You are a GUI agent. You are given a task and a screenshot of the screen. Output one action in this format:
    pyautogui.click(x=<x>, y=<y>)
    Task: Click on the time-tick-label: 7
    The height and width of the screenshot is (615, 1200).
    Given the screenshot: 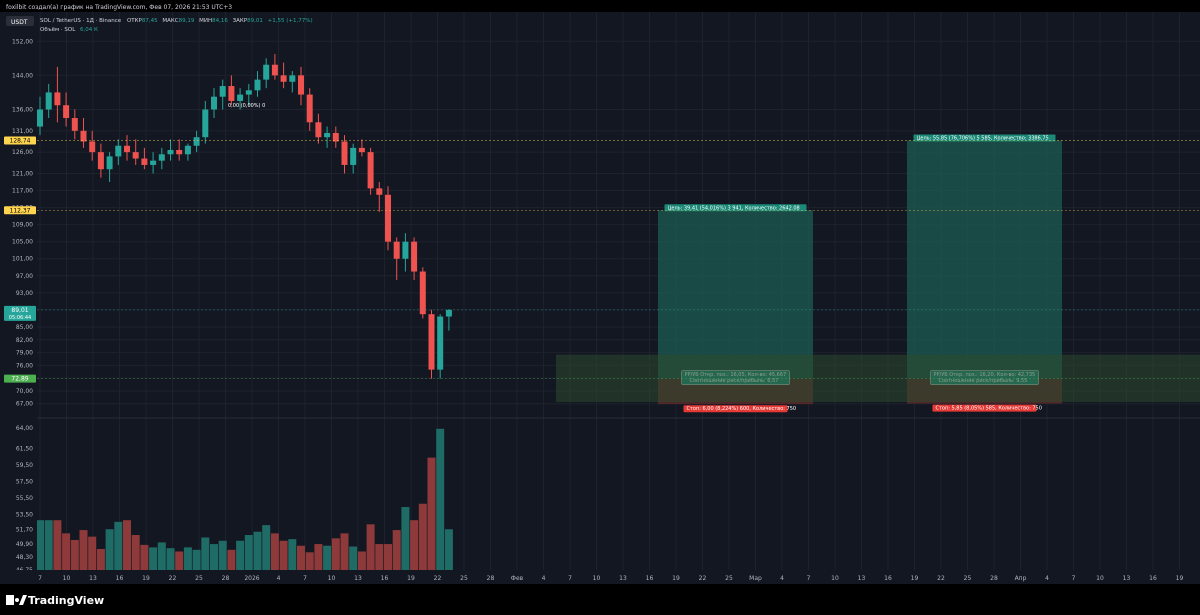 What is the action you would take?
    pyautogui.click(x=570, y=578)
    